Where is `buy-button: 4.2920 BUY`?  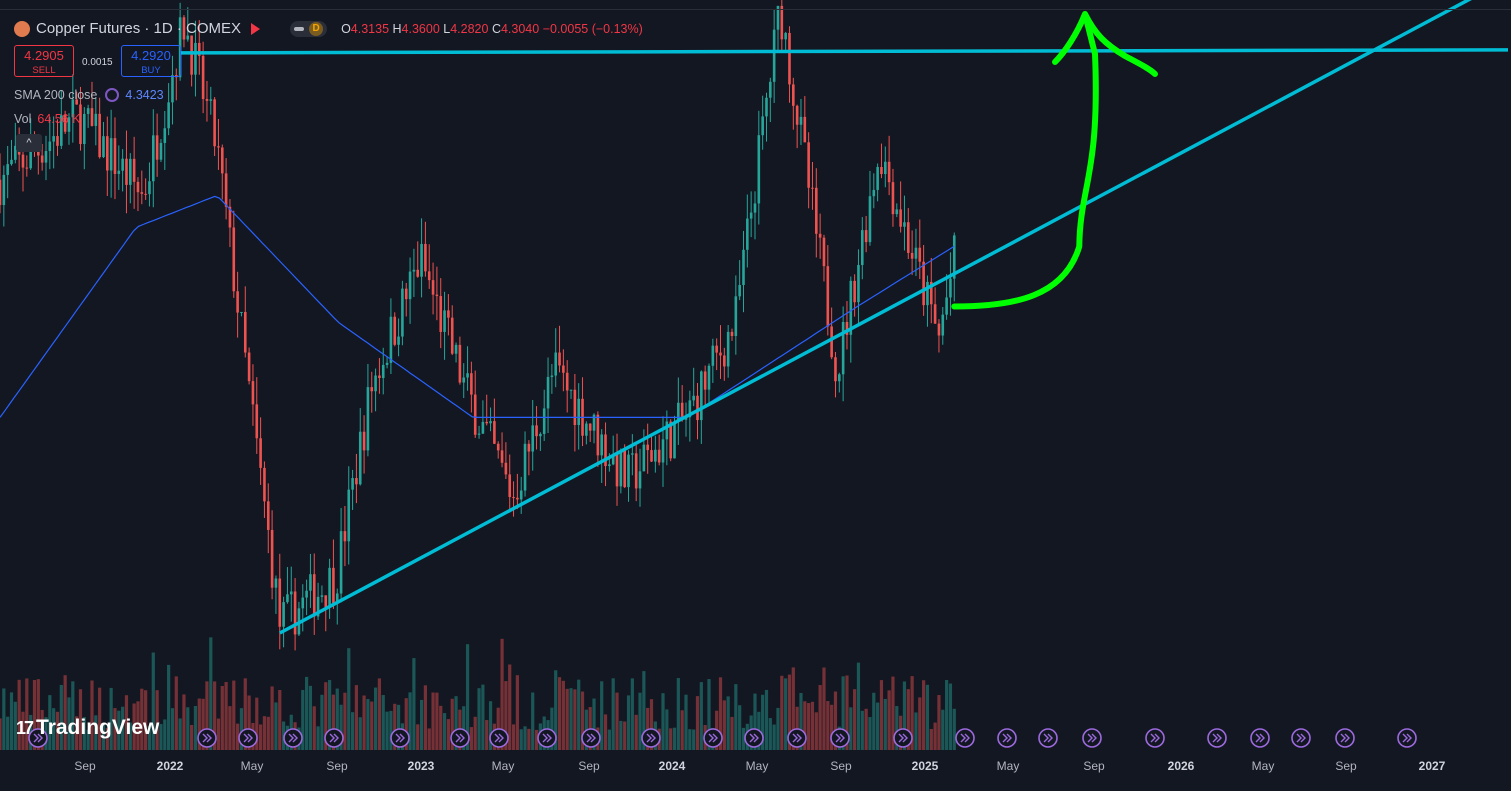
buy-button: 4.2920 BUY is located at coordinates (151, 61).